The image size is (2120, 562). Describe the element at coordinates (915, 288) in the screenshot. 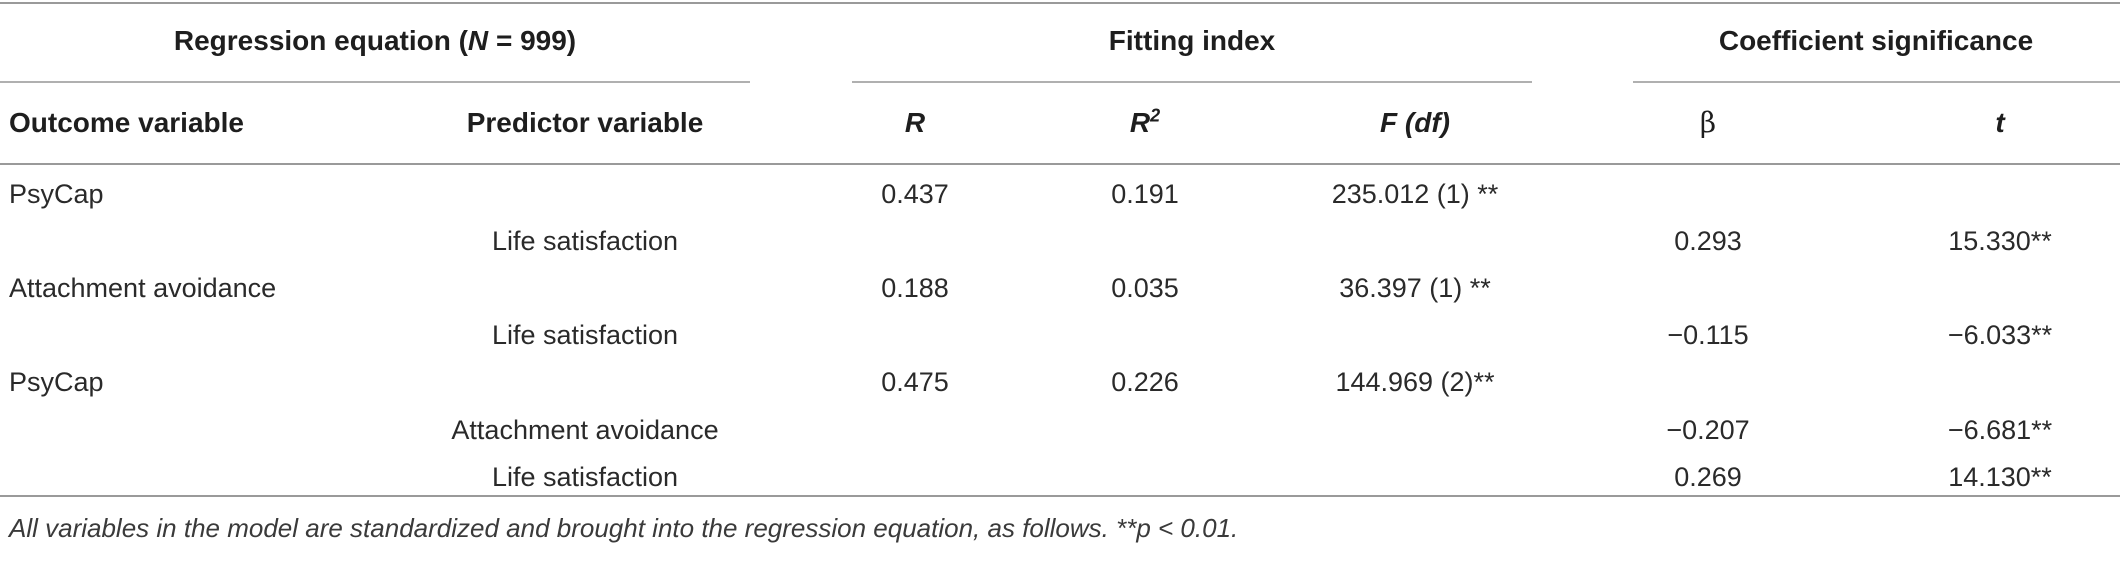

I see `cell-r: 0.188` at that location.